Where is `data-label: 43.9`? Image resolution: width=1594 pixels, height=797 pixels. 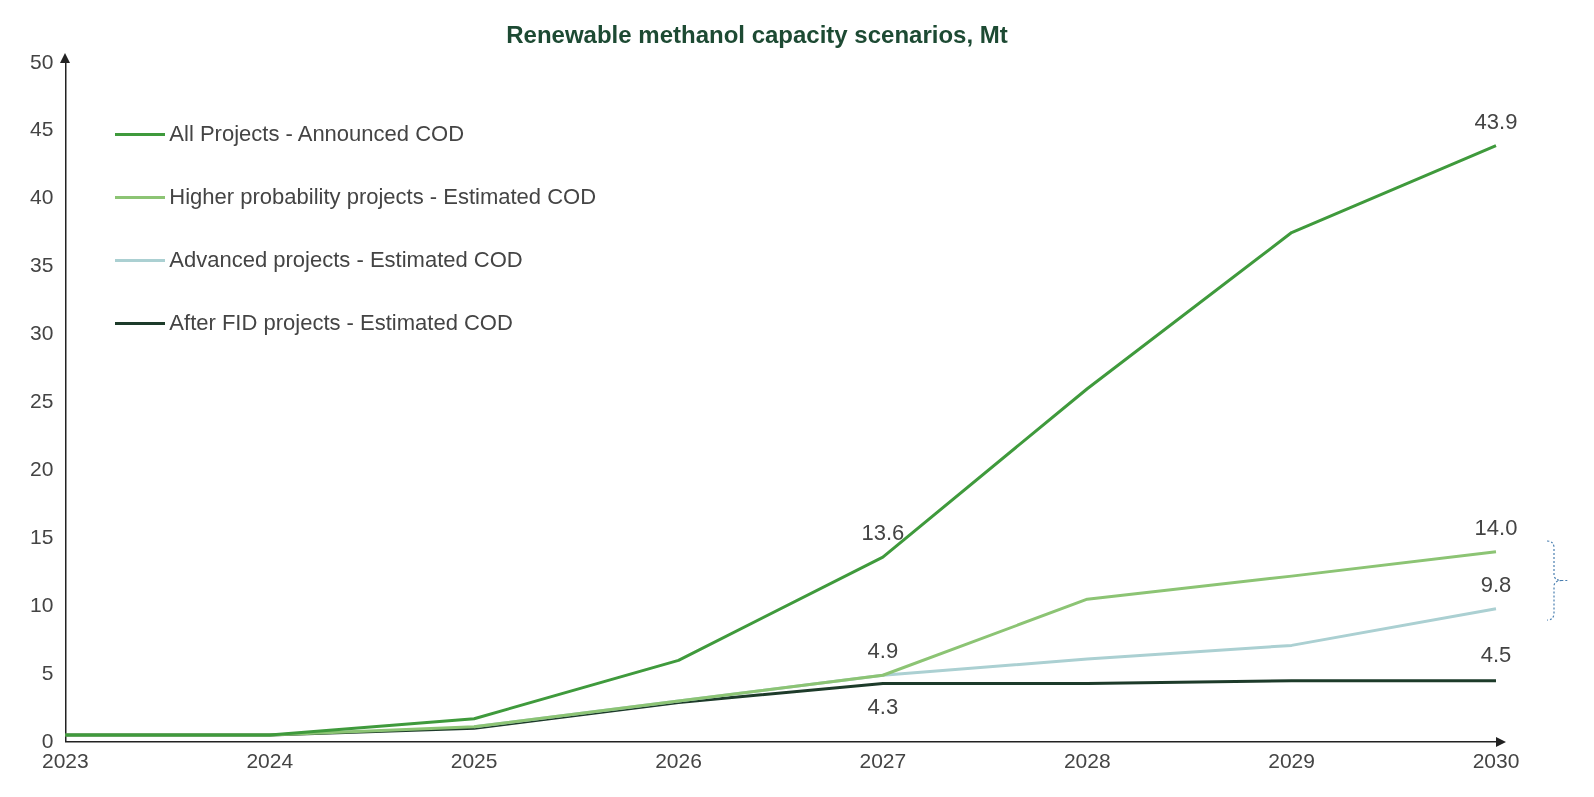 data-label: 43.9 is located at coordinates (1496, 121).